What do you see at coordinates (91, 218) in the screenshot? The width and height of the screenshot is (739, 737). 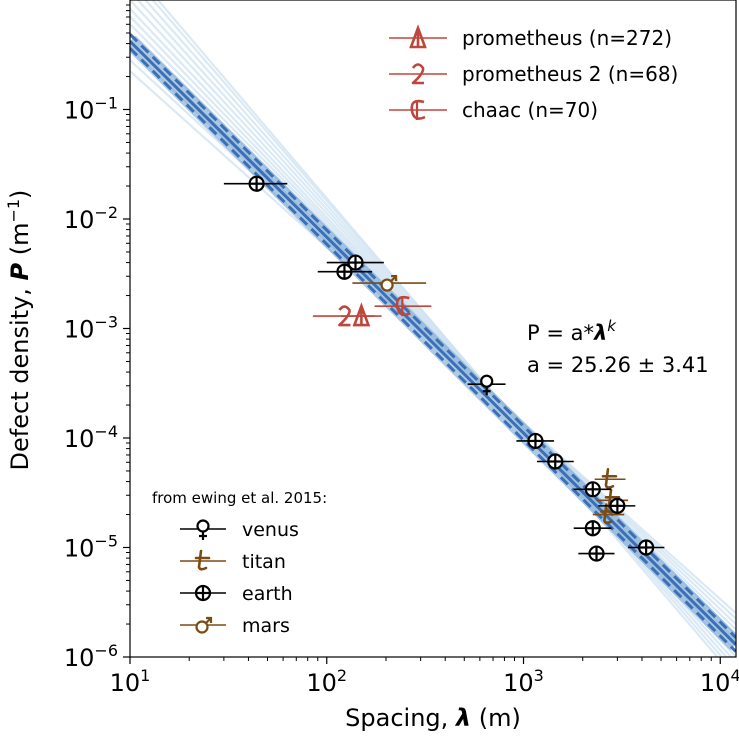 I see `y-tick-label: 10⁻²` at bounding box center [91, 218].